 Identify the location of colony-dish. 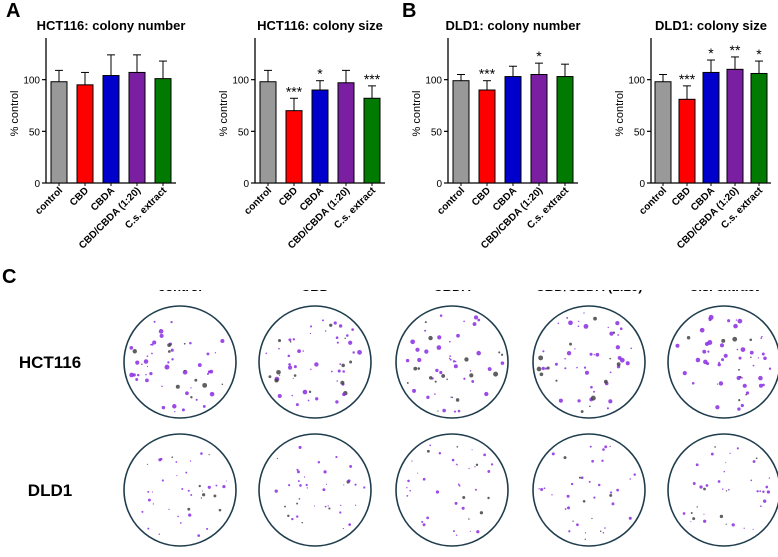
(589, 490).